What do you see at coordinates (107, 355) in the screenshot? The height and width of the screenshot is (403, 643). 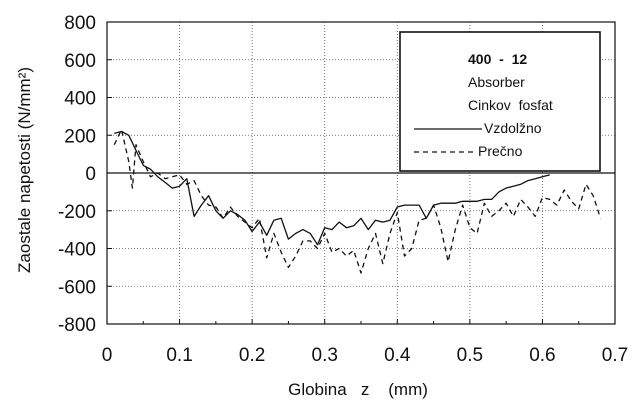 I see `x-tick-label: 0` at bounding box center [107, 355].